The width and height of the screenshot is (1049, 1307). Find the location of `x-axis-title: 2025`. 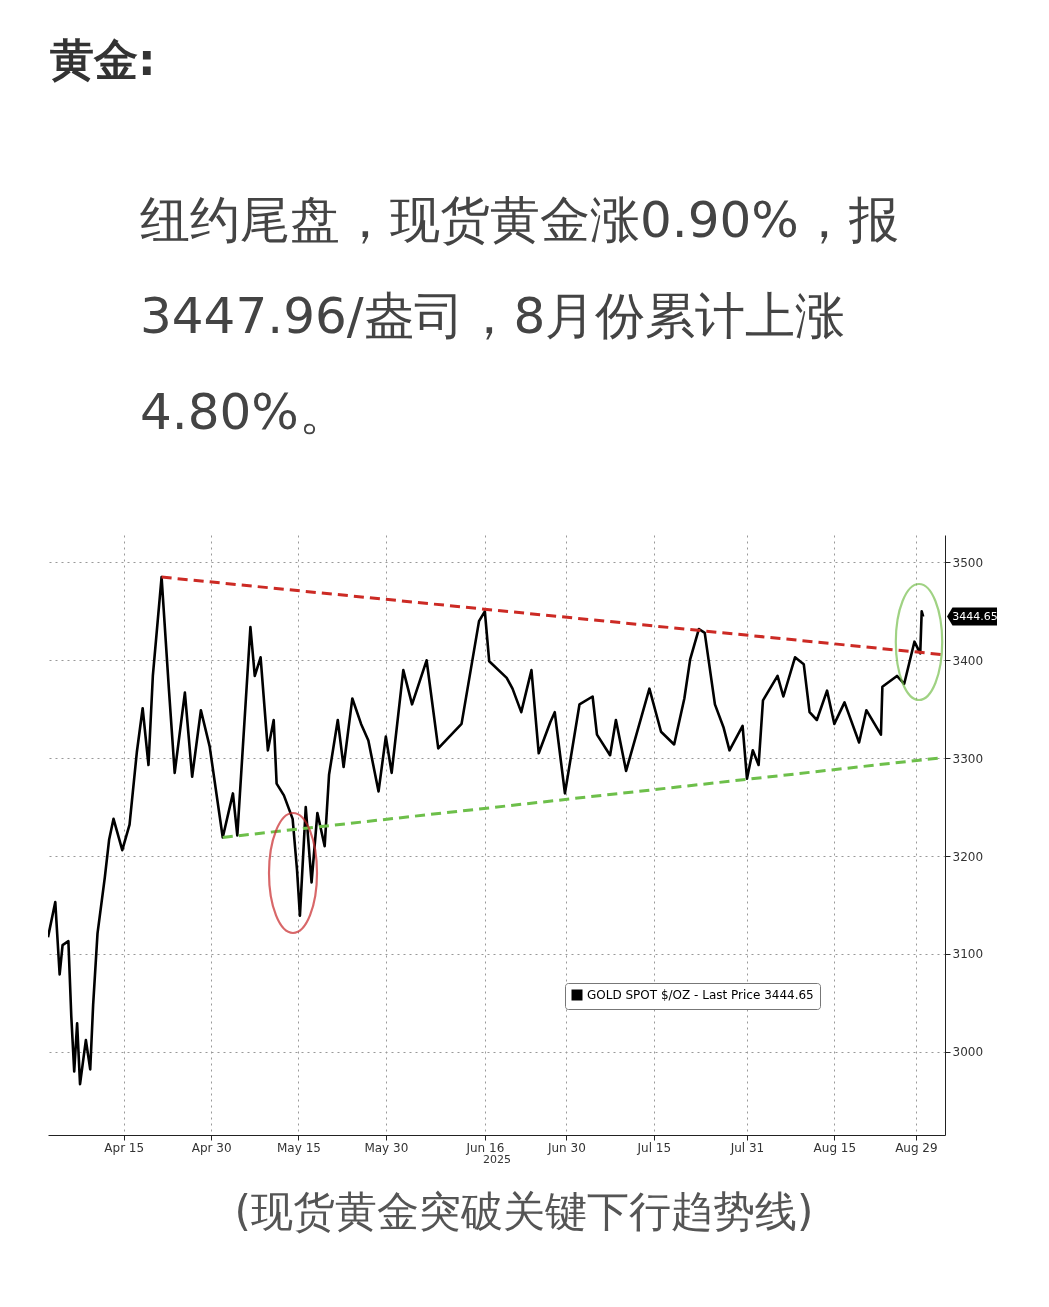

x-axis-title: 2025 is located at coordinates (497, 1159).